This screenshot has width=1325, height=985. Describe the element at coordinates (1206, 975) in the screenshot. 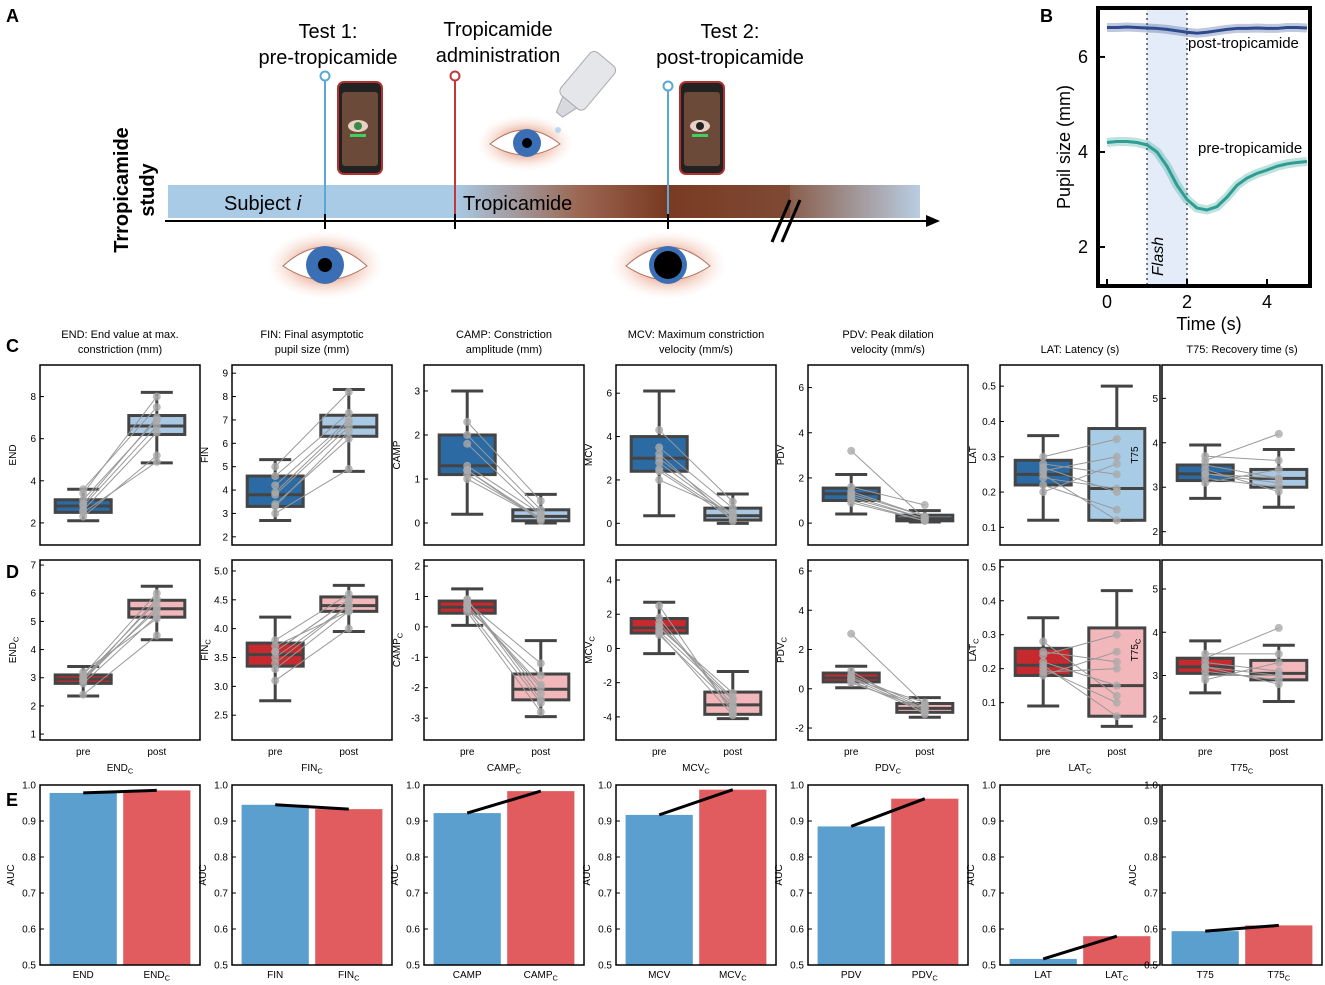

I see `x-tick-label: T75` at that location.